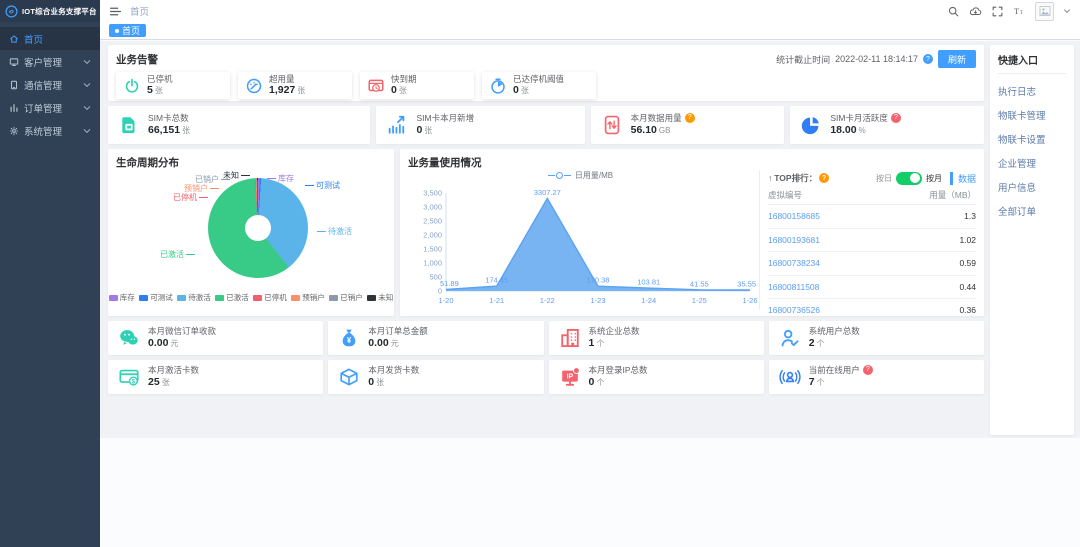 Image resolution: width=1080 pixels, height=547 pixels. What do you see at coordinates (351, 297) in the screenshot?
I see `legend-label: 已销户` at bounding box center [351, 297].